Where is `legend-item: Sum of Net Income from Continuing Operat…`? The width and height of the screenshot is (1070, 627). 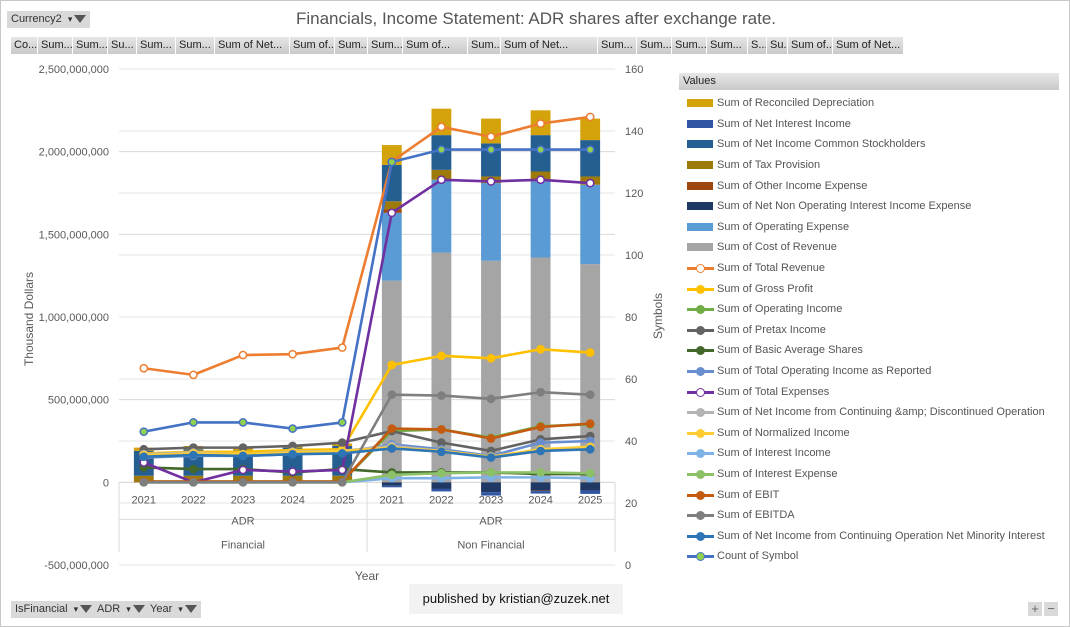 legend-item: Sum of Net Income from Continuing Operat… is located at coordinates (866, 535).